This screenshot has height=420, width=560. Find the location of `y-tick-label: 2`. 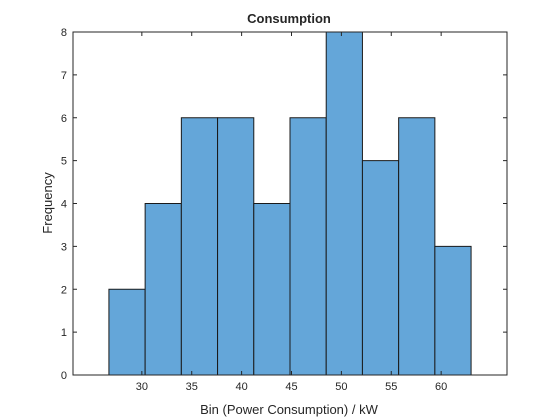

y-tick-label: 2 is located at coordinates (64, 290).